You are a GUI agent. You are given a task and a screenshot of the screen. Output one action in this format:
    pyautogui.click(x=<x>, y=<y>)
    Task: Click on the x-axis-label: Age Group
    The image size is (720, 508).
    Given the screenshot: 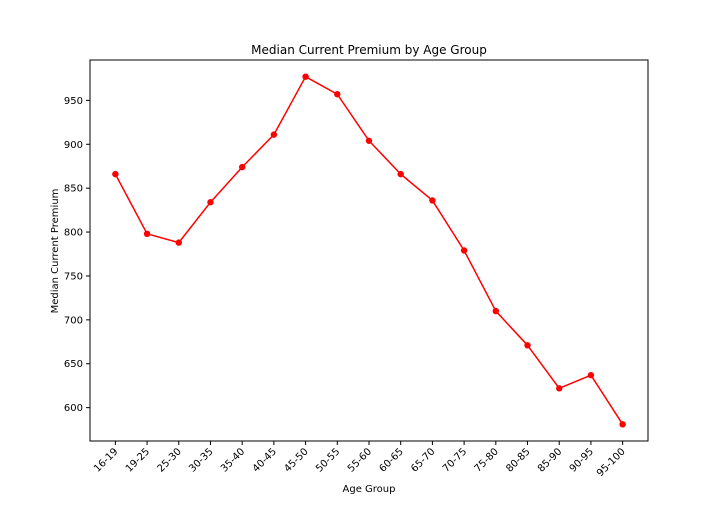 What is the action you would take?
    pyautogui.click(x=369, y=489)
    